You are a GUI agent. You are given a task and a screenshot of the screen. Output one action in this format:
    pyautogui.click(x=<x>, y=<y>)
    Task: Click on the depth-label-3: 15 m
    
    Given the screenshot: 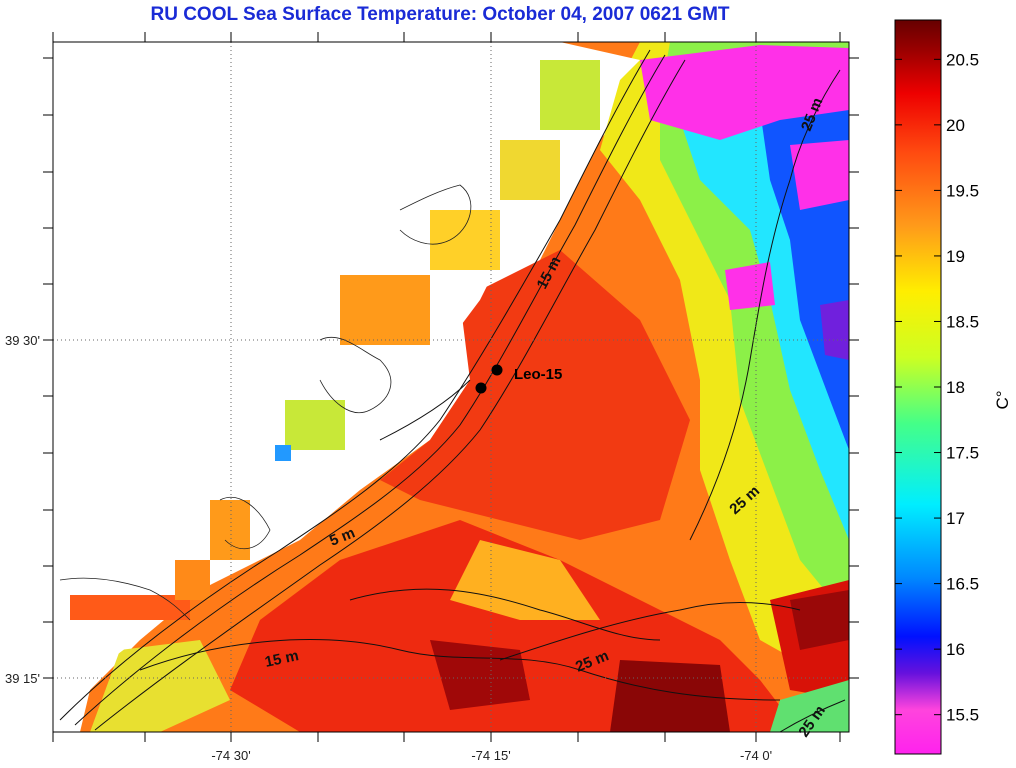 What is the action you would take?
    pyautogui.click(x=281, y=659)
    